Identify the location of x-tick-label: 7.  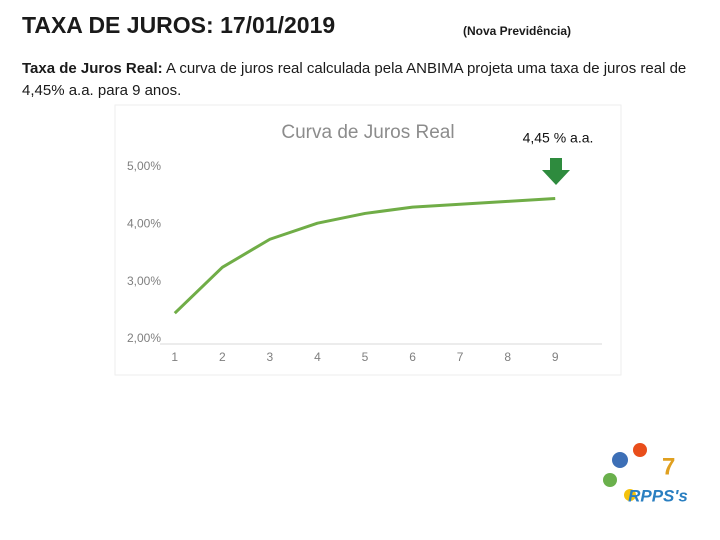
(460, 357).